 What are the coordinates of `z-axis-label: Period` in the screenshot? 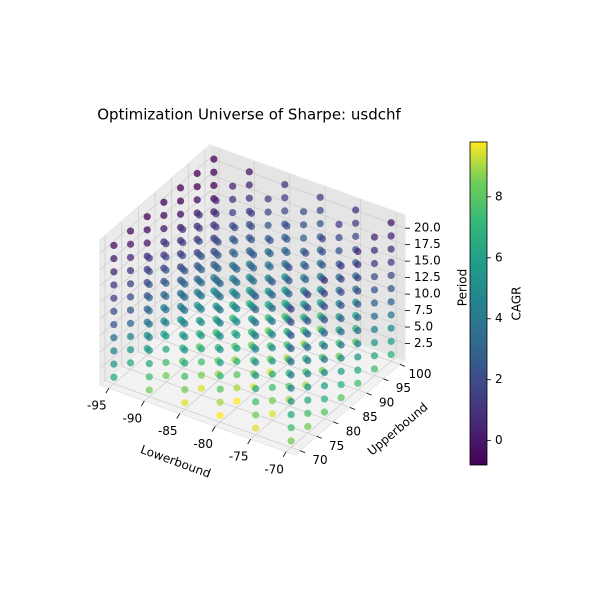 It's located at (463, 287).